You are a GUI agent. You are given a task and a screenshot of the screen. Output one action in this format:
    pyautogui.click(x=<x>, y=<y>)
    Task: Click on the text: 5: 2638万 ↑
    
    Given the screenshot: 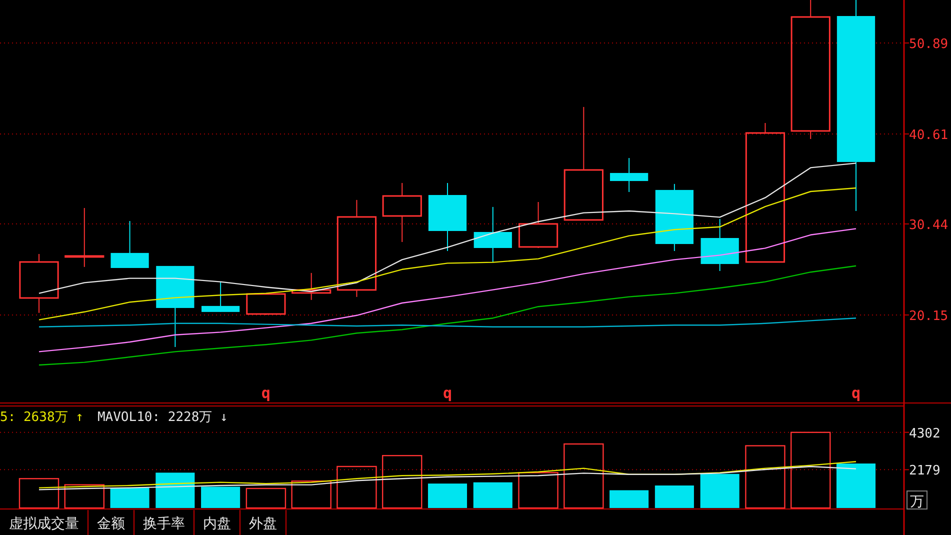 What is the action you would take?
    pyautogui.click(x=42, y=417)
    